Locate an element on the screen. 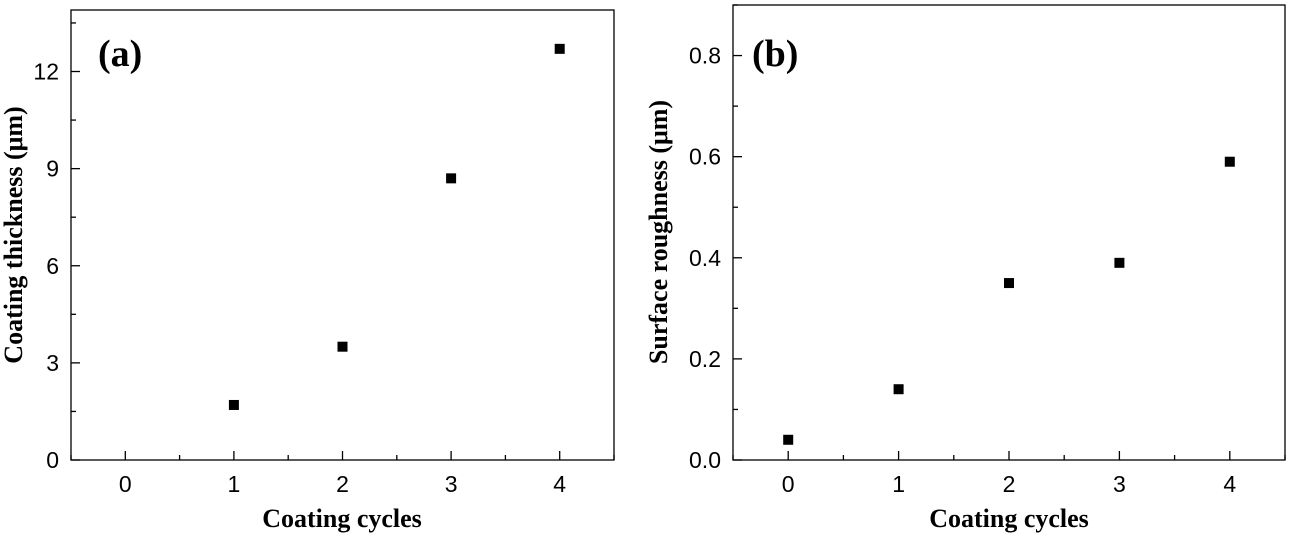 The width and height of the screenshot is (1291, 536). panel-a-y-tick-label: 12 is located at coordinates (46, 72).